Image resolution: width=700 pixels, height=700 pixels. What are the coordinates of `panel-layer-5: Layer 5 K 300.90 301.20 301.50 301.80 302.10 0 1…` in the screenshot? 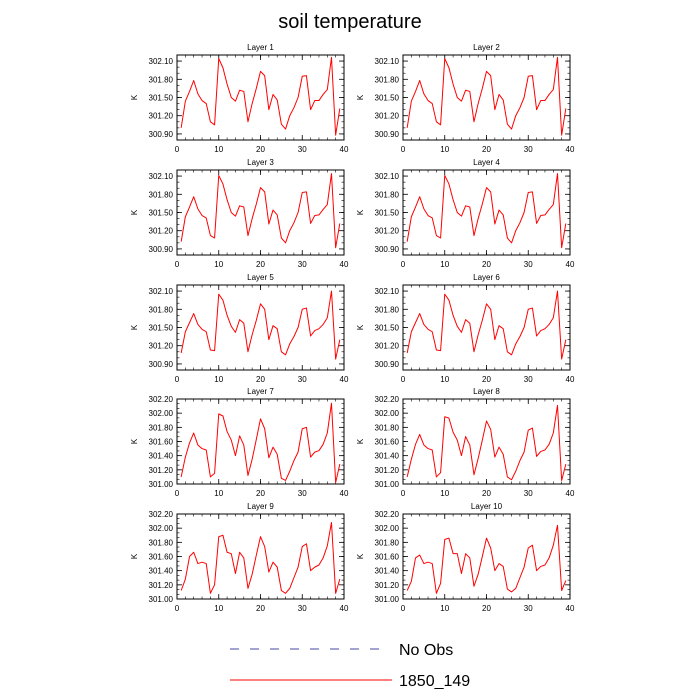 It's located at (239, 328).